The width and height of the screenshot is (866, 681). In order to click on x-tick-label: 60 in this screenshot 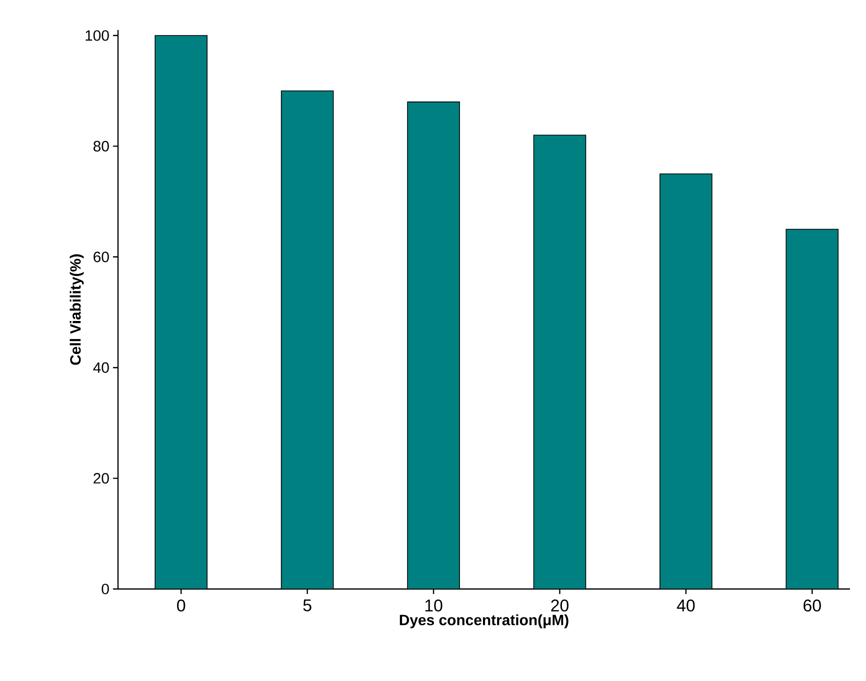, I will do `click(812, 606)`.